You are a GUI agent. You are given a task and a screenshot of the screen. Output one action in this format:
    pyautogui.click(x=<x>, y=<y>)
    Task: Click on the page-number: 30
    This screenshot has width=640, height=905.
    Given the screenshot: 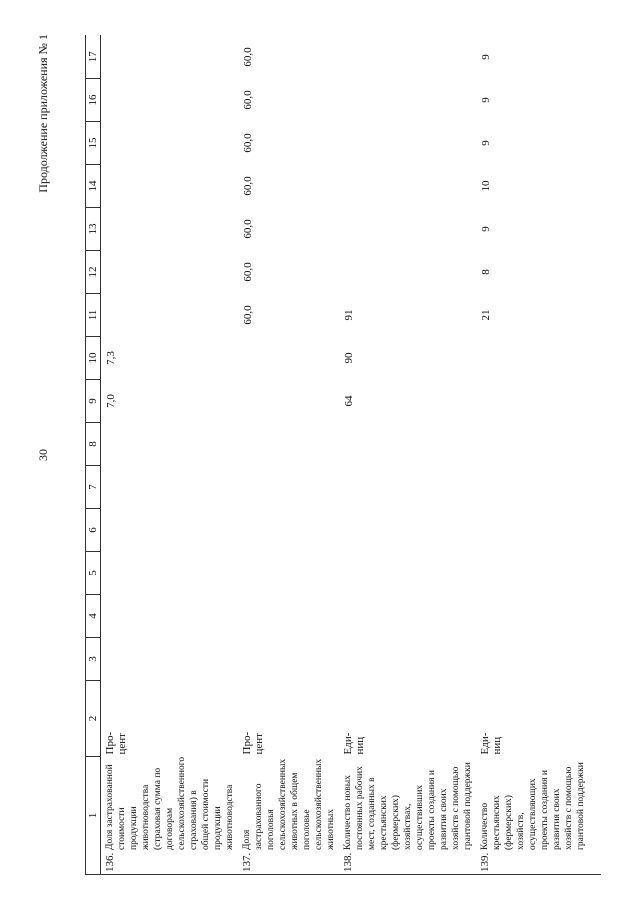 What is the action you would take?
    pyautogui.click(x=43, y=455)
    